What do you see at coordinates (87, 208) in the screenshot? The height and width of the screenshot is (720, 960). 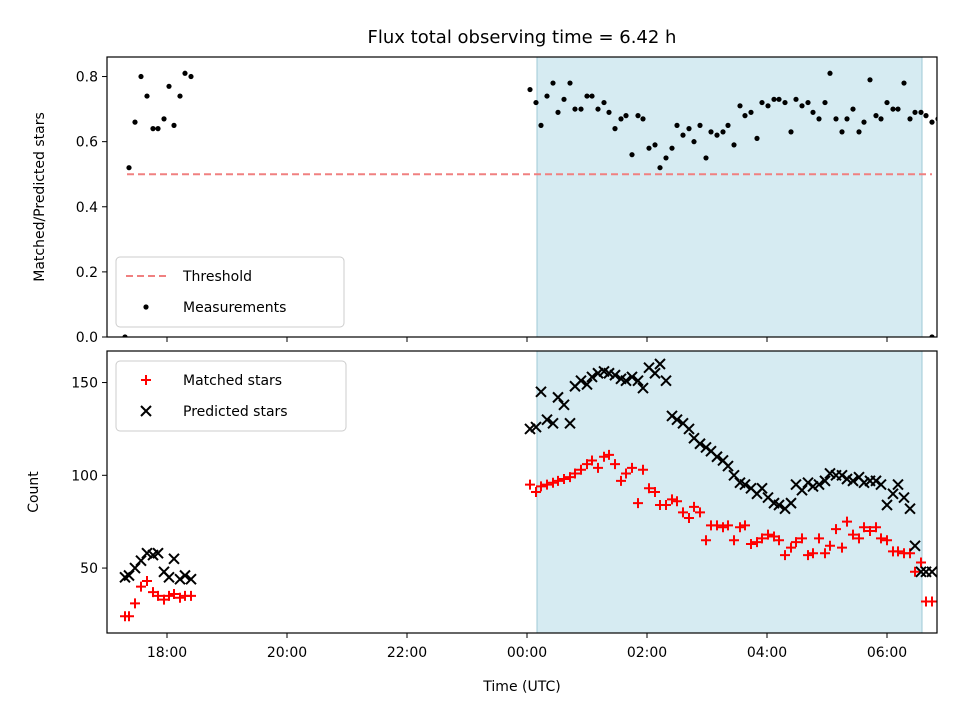 I see `y-tick-label: 0.4` at bounding box center [87, 208].